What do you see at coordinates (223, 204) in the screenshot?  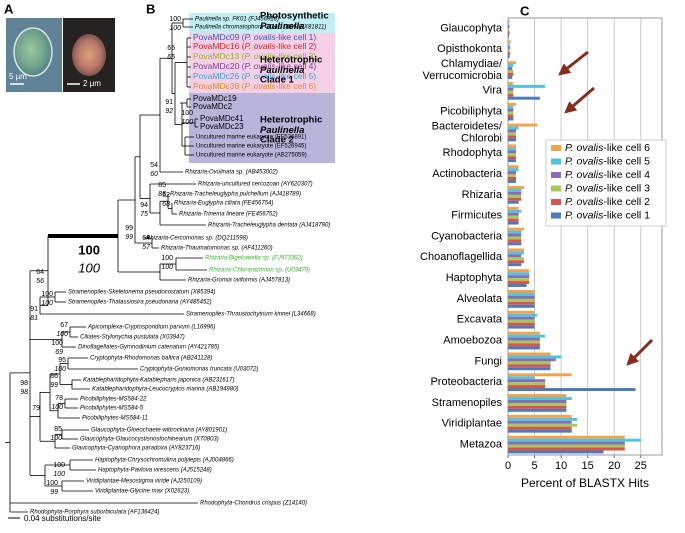 I see `taxon-label: Rhizaria-Euglypha ciliata (FE456754)` at bounding box center [223, 204].